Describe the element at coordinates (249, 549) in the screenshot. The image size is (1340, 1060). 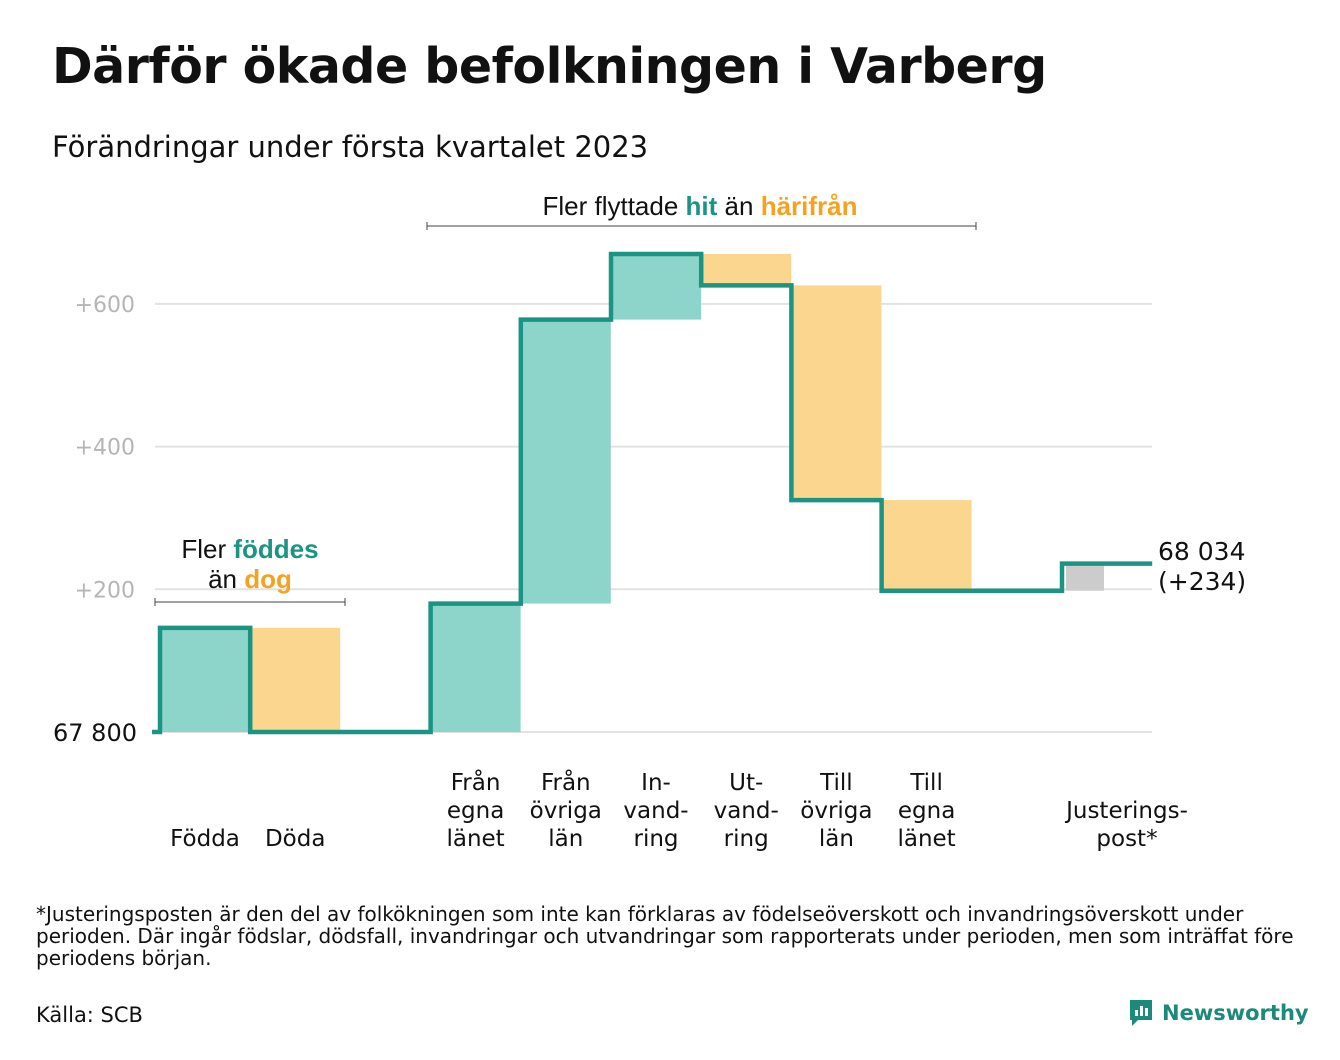
I see `births-annotation-line1: Fler föddes` at that location.